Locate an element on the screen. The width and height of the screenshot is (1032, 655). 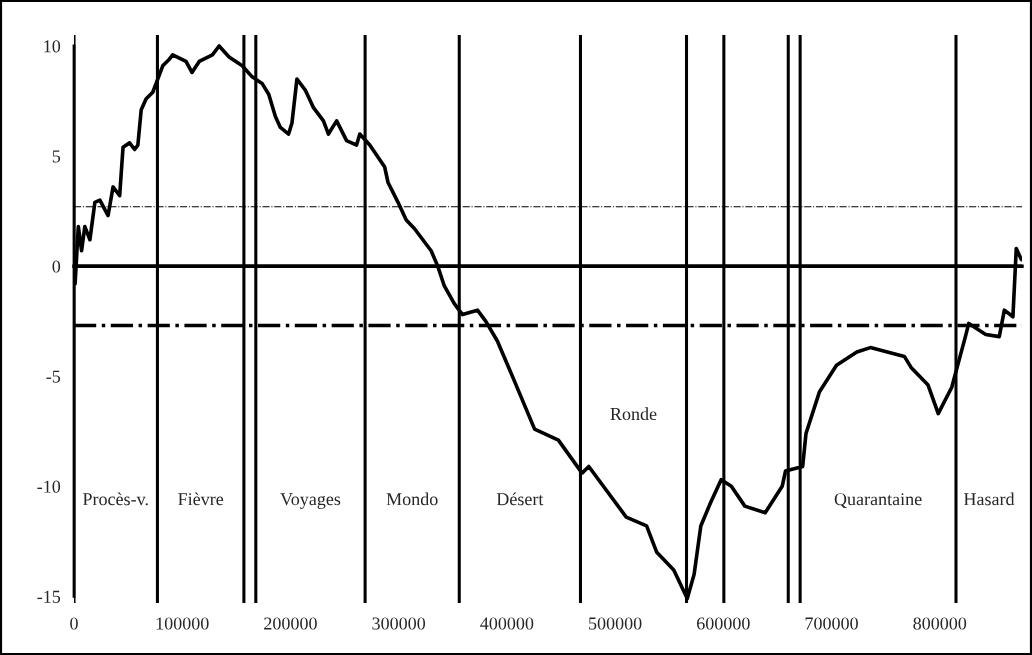
x-tick-label: 500000 is located at coordinates (615, 623).